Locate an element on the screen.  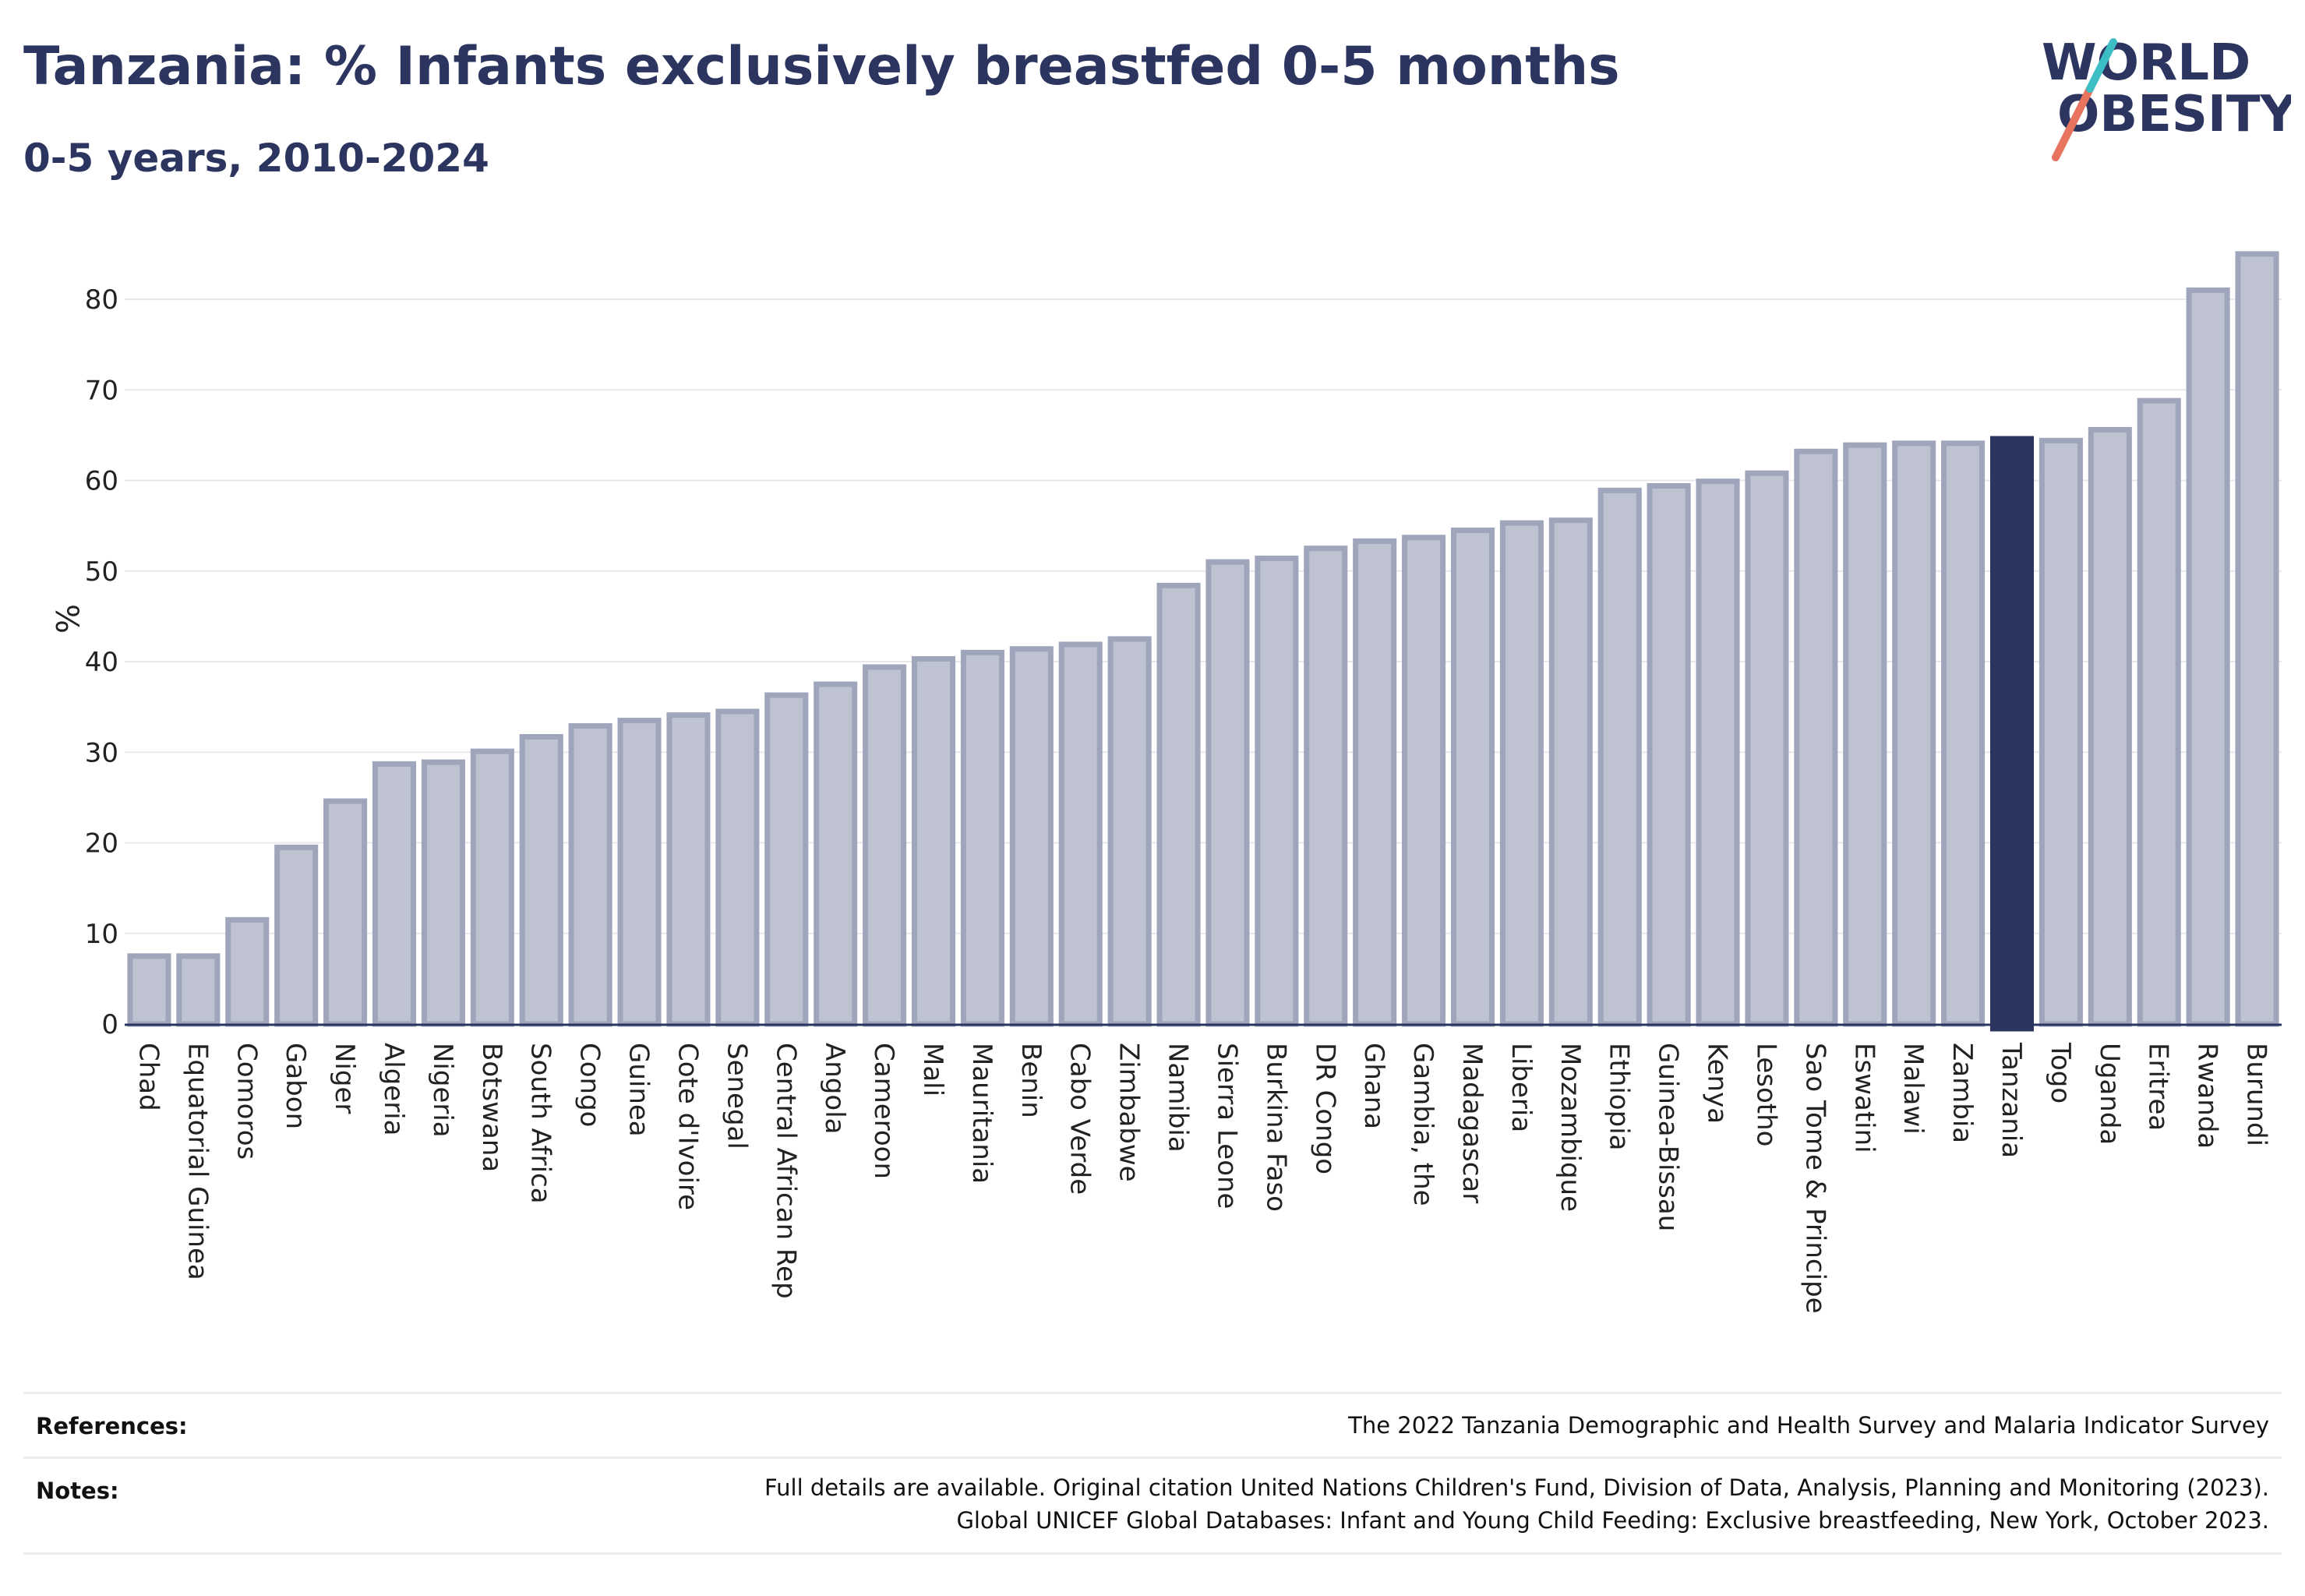
bar-ghana is located at coordinates (1375, 782).